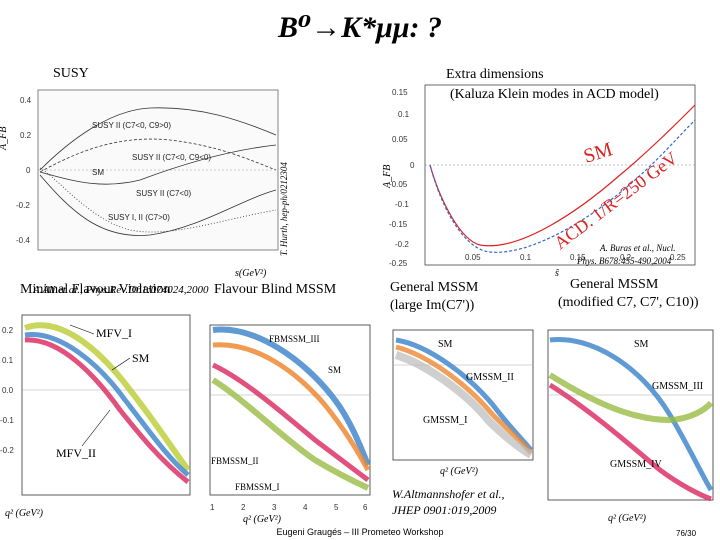 Image resolution: width=720 pixels, height=540 pixels. Describe the element at coordinates (262, 519) in the screenshot. I see `fb-xlabel: q² (GeV²)` at that location.